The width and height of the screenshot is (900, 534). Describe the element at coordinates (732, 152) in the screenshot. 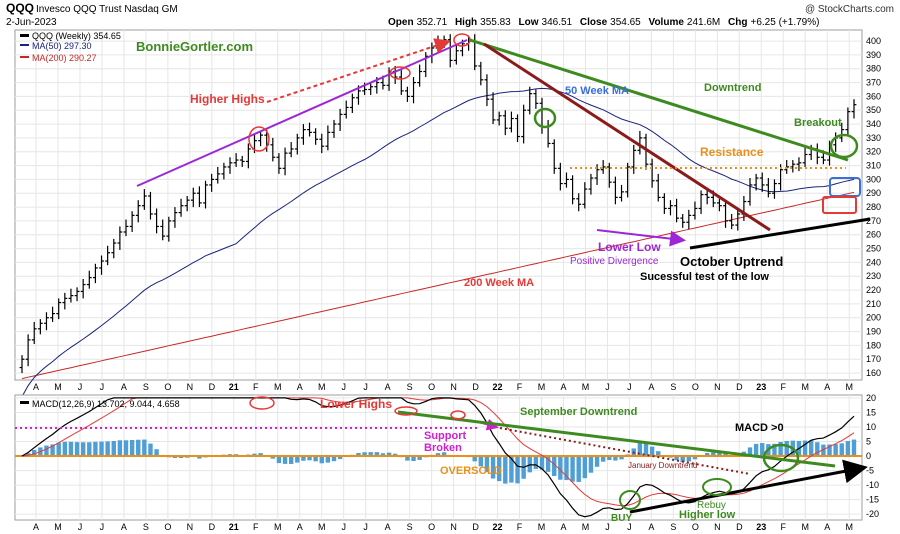

I see `label-resistance: Resistance` at that location.